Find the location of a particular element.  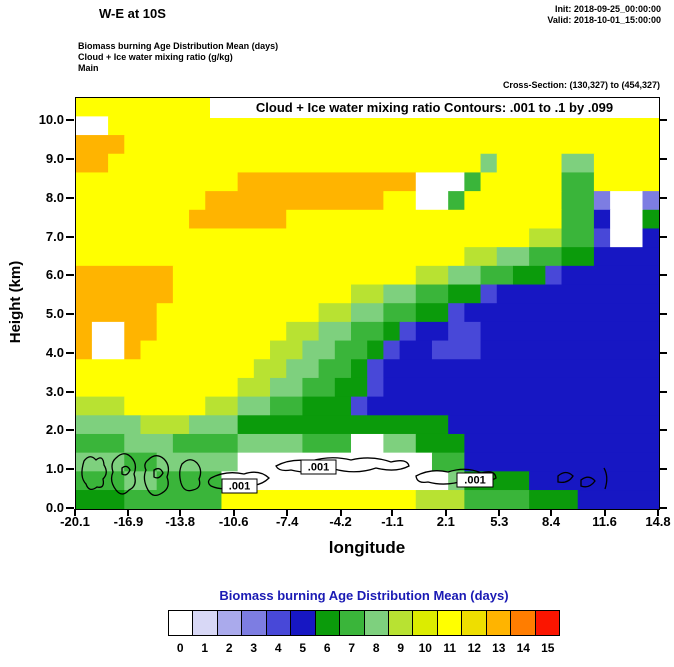

y-tick-label: 7.0 is located at coordinates (54, 236).